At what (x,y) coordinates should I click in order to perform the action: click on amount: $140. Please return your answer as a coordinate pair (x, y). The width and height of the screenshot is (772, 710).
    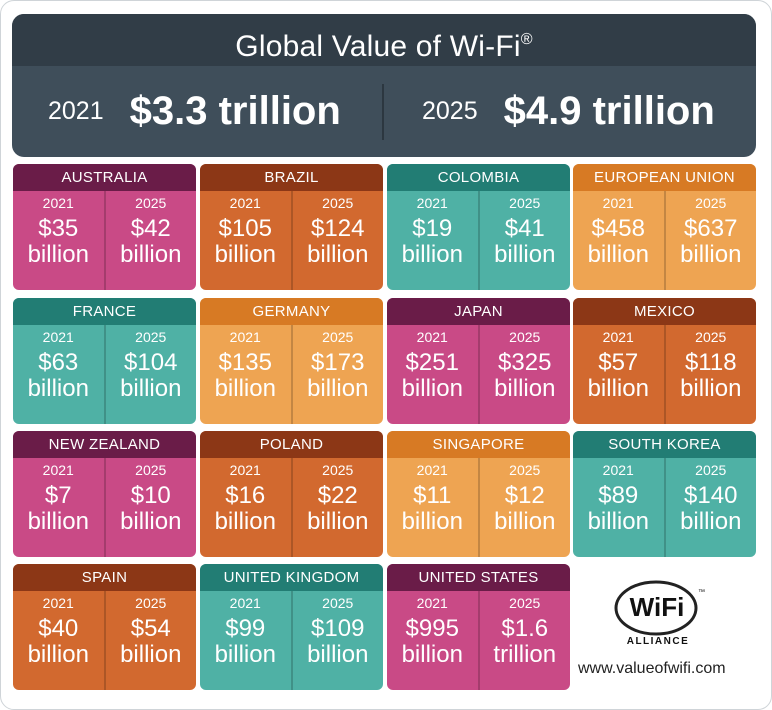
    Looking at the image, I should click on (711, 495).